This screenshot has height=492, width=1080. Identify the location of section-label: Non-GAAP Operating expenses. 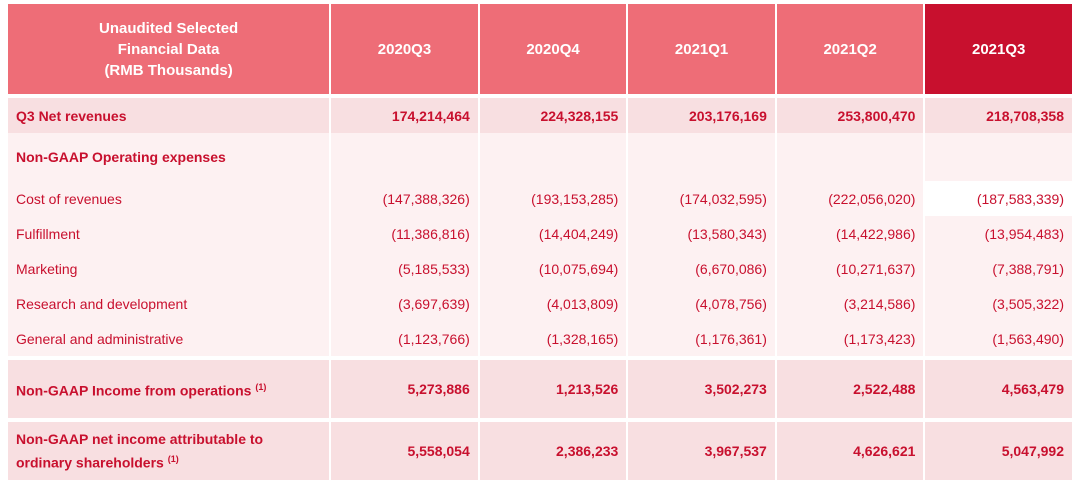
(169, 157).